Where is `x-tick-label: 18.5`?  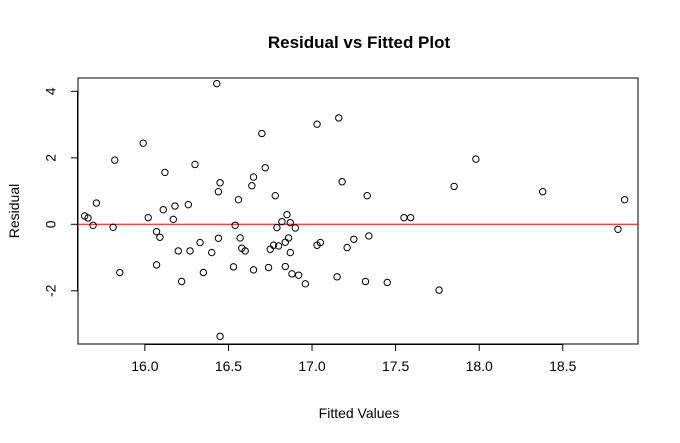
x-tick-label: 18.5 is located at coordinates (562, 366).